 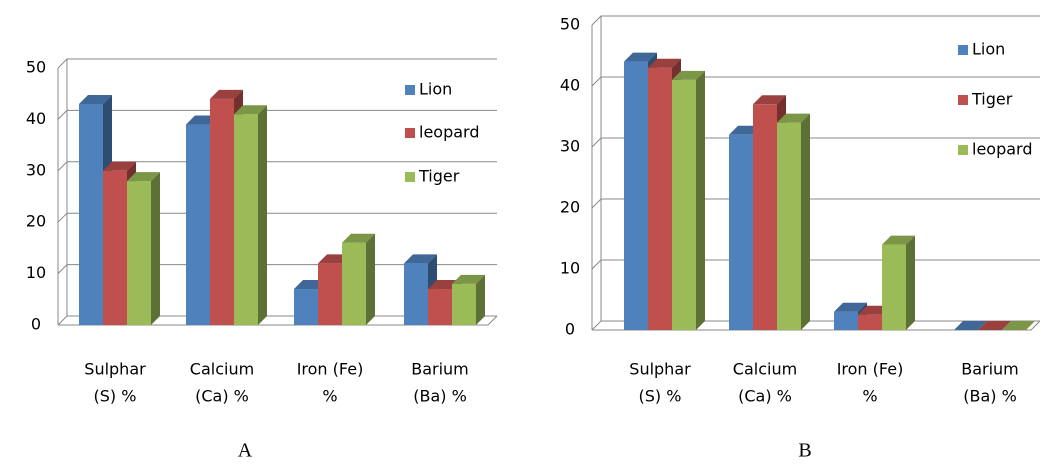 I want to click on y-tick-label: 40, so click(x=36, y=118).